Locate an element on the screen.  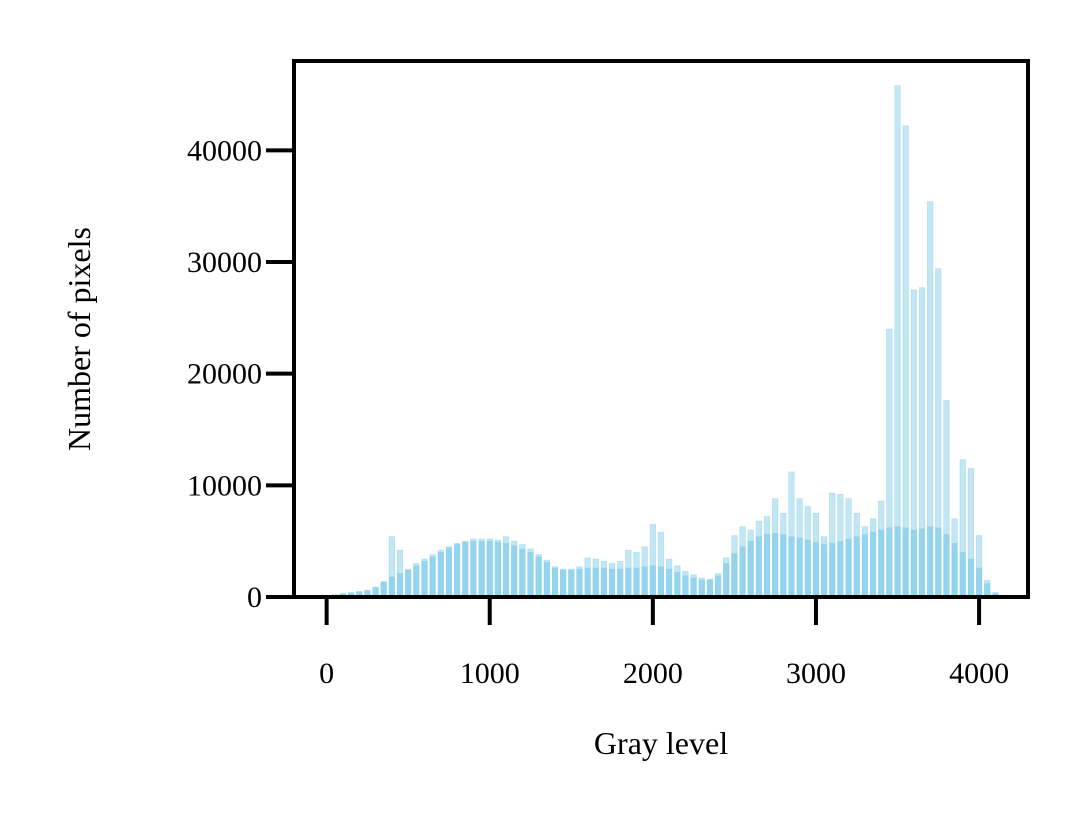
y-tick-label: 40000 is located at coordinates (224, 150).